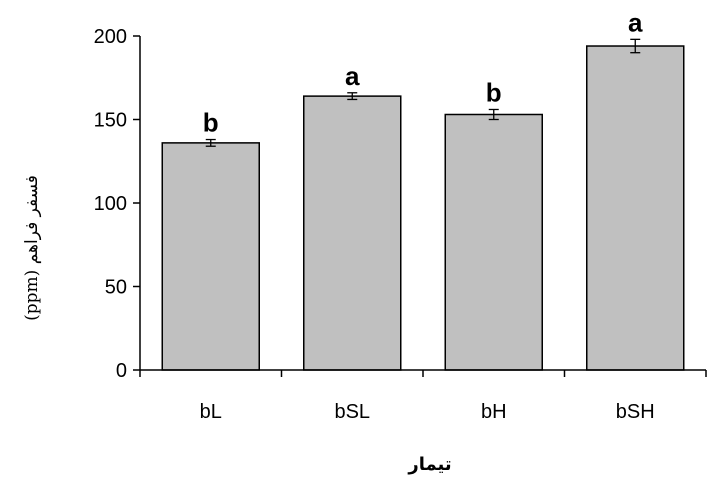 The width and height of the screenshot is (722, 485). What do you see at coordinates (110, 37) in the screenshot?
I see `y-tick-label: 200` at bounding box center [110, 37].